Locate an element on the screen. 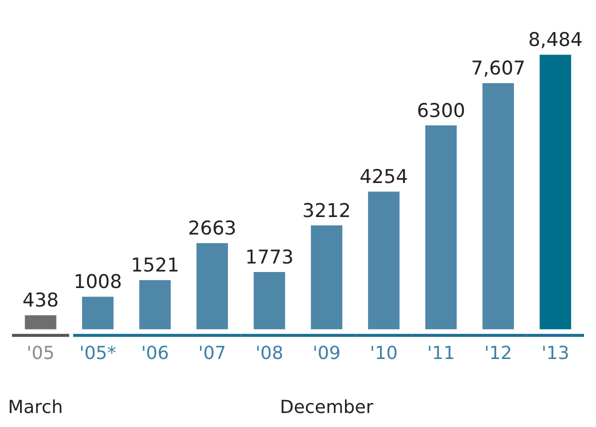 Image resolution: width=596 pixels, height=427 pixels. data-label: 7,607 is located at coordinates (498, 69).